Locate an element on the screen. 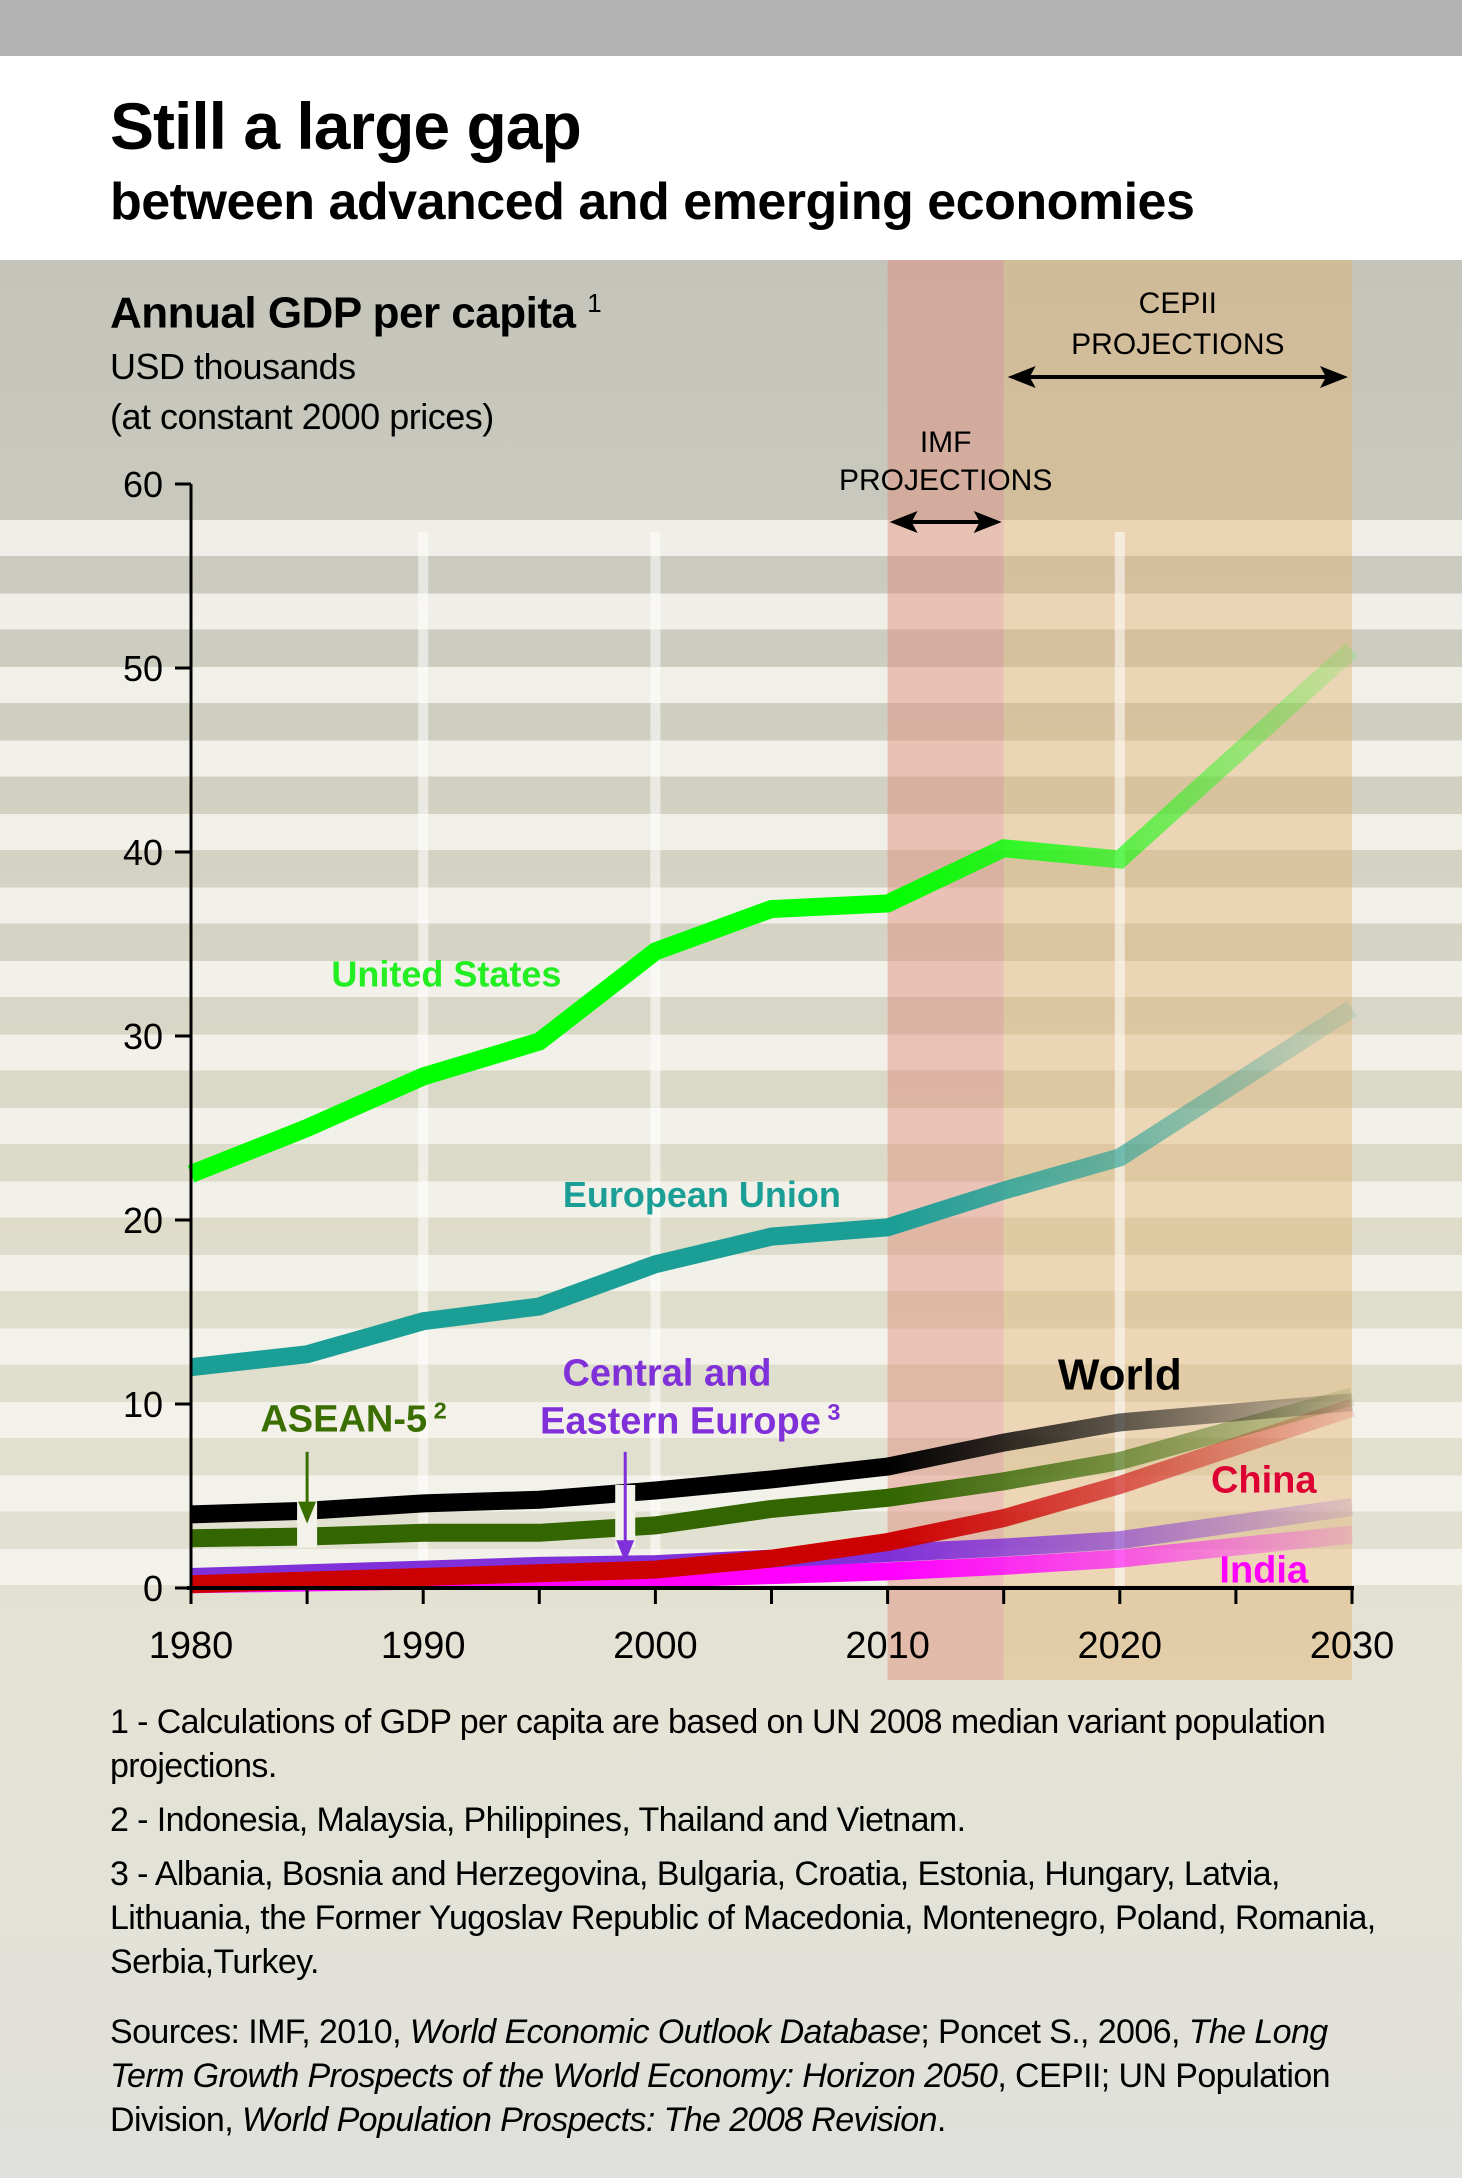 The width and height of the screenshot is (1462, 2178). chart-title-text: Annual GDP per capita is located at coordinates (343, 313).